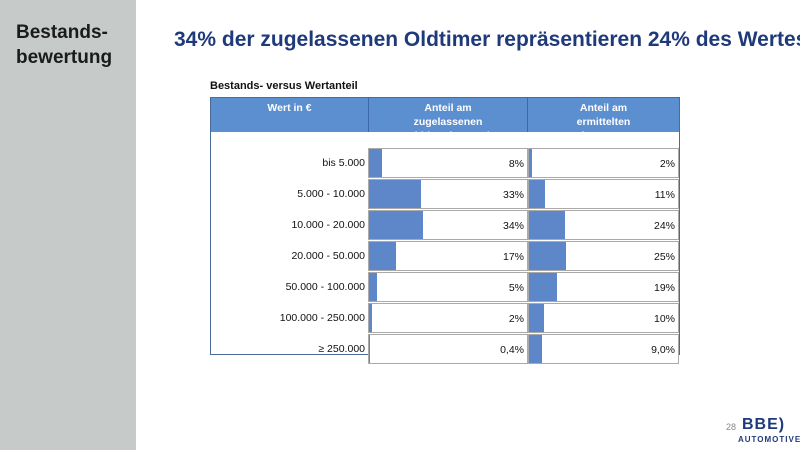 This screenshot has height=450, width=800. I want to click on wert-value: 10%, so click(664, 319).